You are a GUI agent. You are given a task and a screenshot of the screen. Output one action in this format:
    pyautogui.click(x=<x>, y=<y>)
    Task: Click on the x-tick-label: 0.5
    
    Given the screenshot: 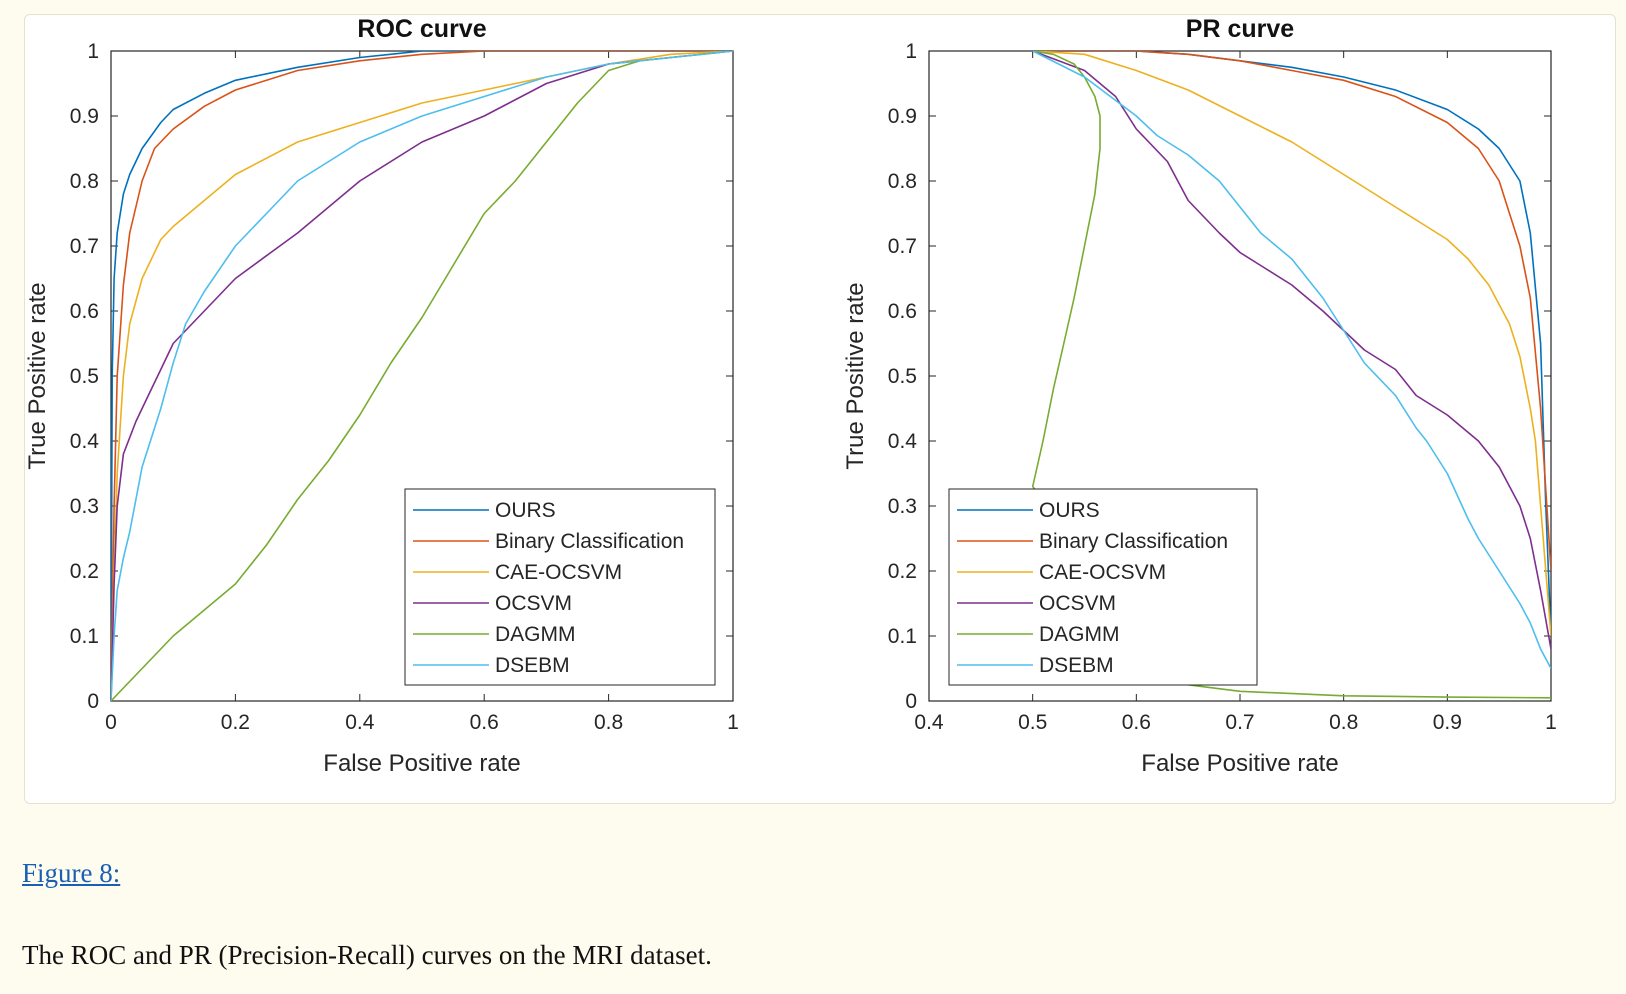 What is the action you would take?
    pyautogui.click(x=1032, y=722)
    